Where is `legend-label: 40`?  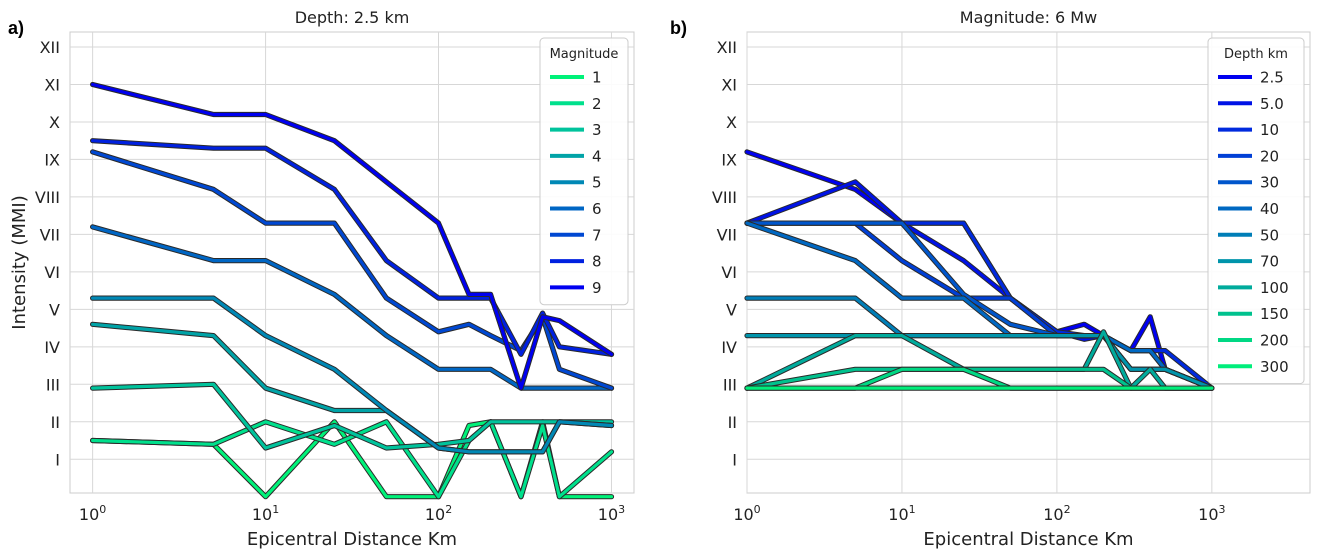 legend-label: 40 is located at coordinates (1269, 209).